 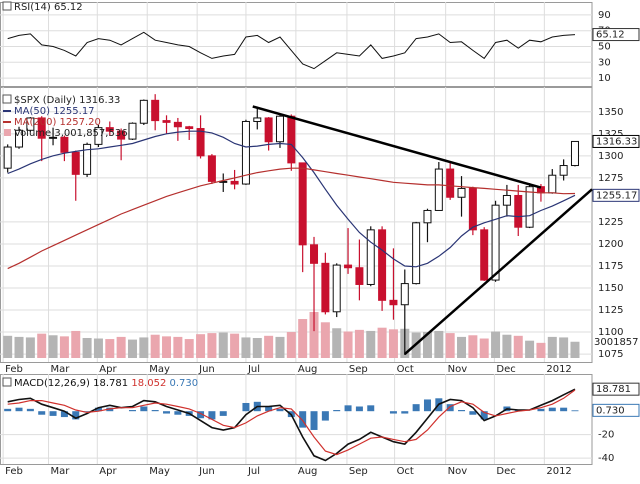 I want to click on price-tag: 1316.33, so click(x=616, y=141).